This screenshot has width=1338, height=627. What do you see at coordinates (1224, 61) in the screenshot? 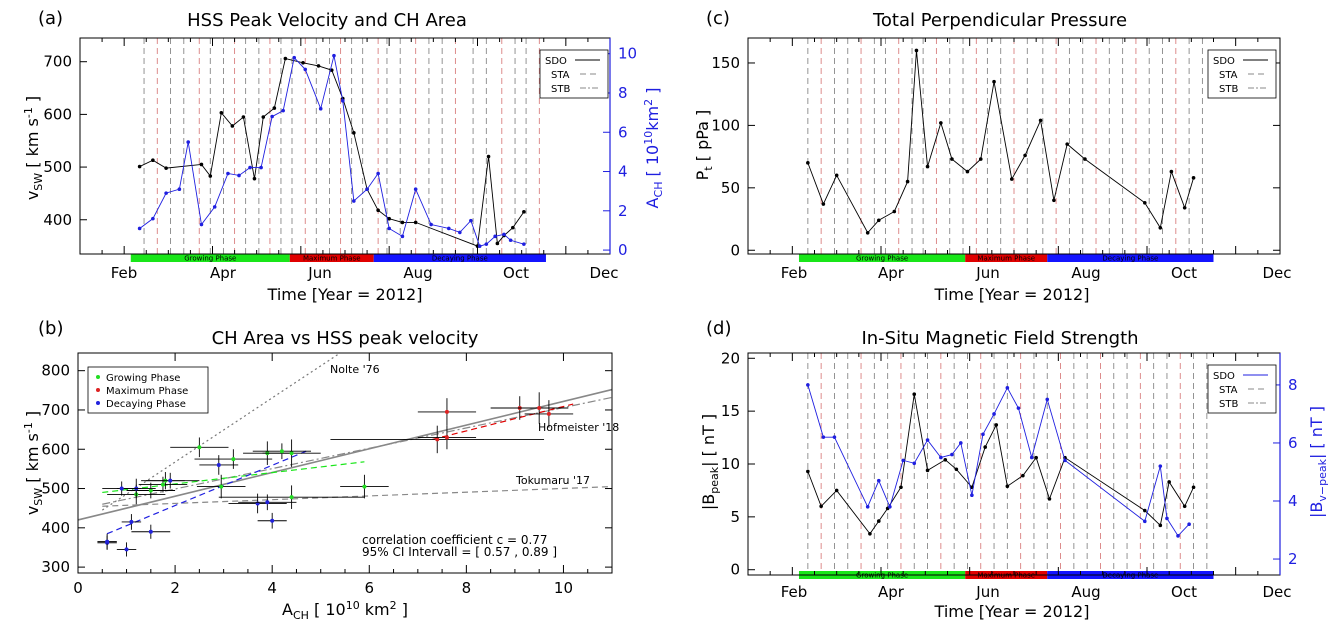
I see `legend-sdo: SDO` at bounding box center [1224, 61].